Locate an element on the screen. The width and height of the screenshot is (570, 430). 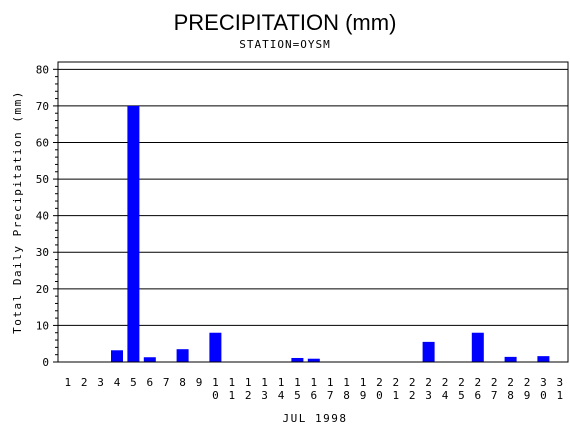
y-axis-ticks: 0 10 20 30 40 50 60 70 80 is located at coordinates (47, 216).